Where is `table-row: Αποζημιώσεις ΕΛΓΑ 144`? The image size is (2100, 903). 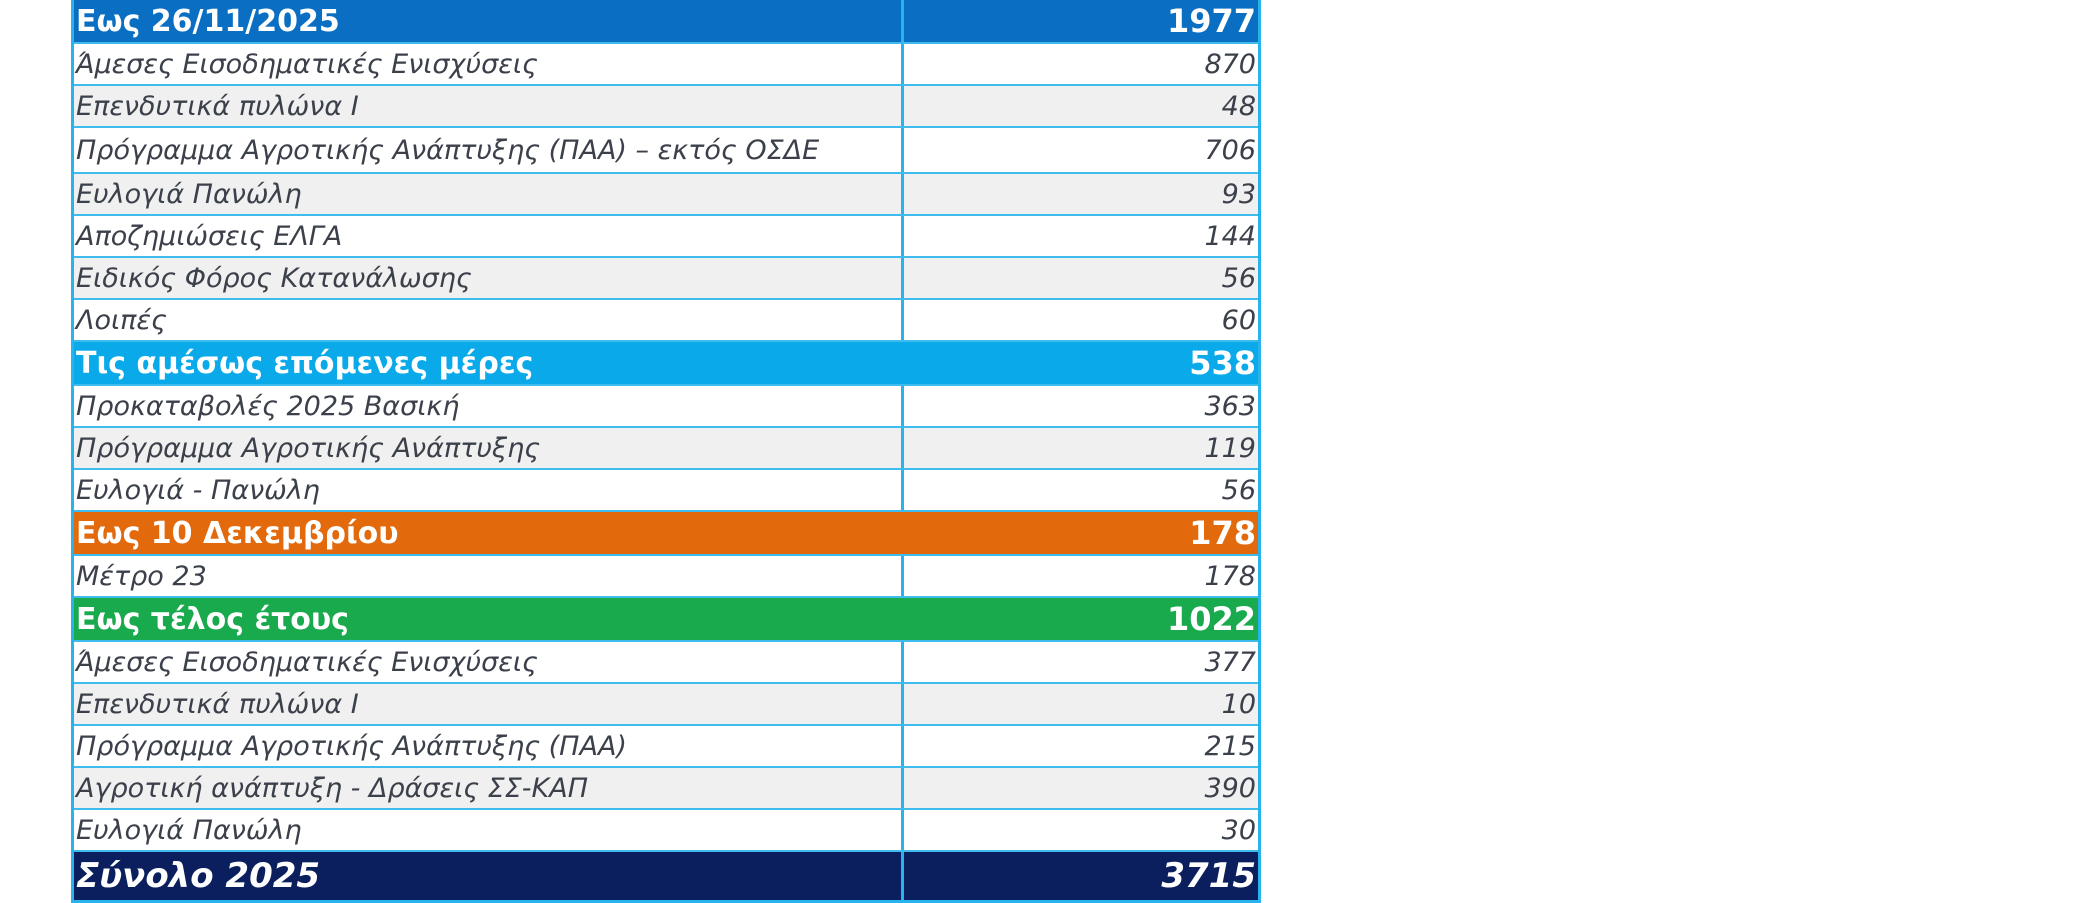 table-row: Αποζημιώσεις ΕΛΓΑ 144 is located at coordinates (666, 237).